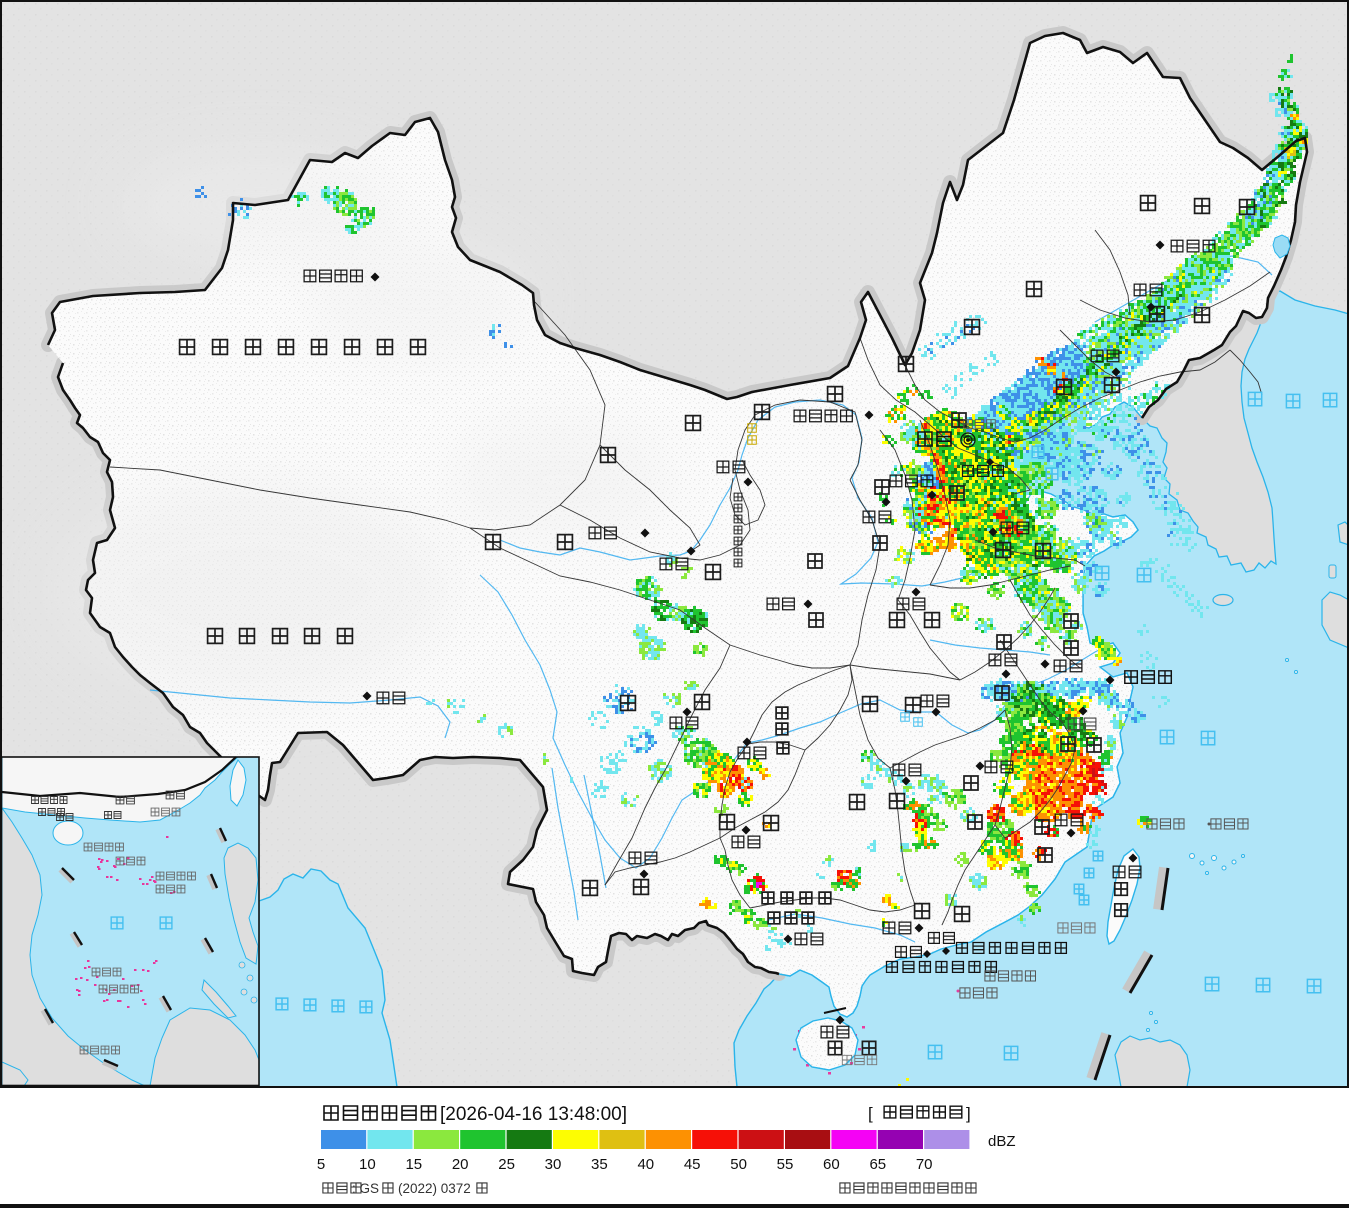  I want to click on svg-text: 70, so click(924, 1164).